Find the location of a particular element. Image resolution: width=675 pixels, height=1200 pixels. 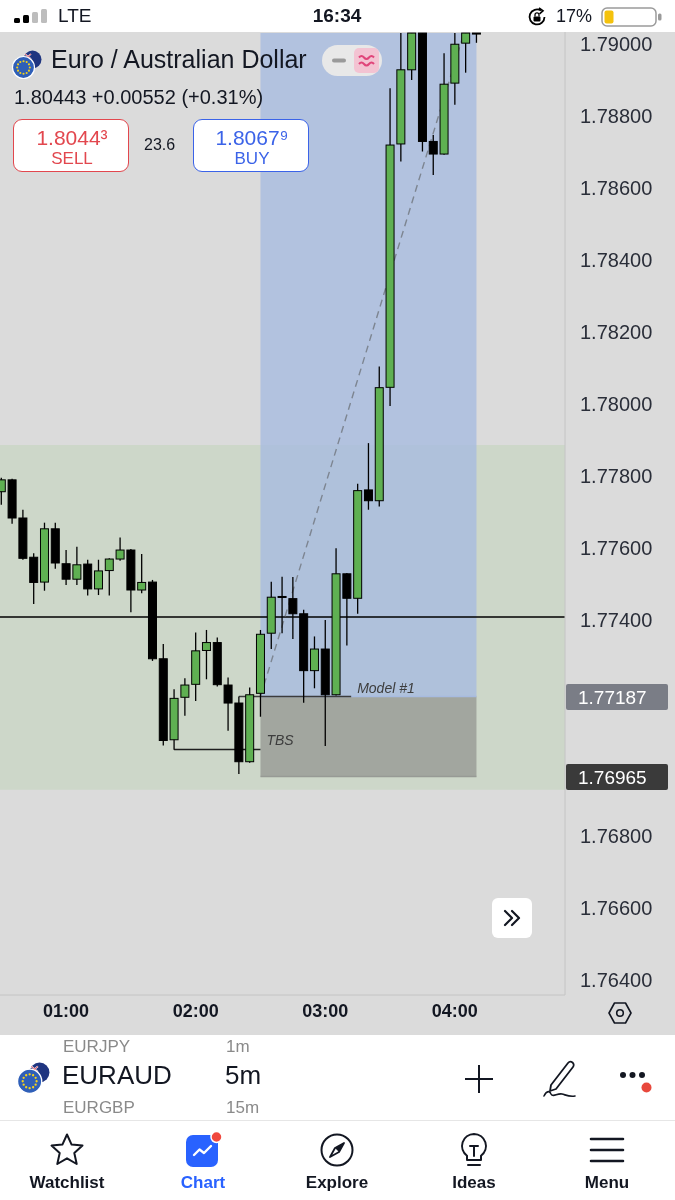

y-tick-label: 1.76600 is located at coordinates (616, 907).